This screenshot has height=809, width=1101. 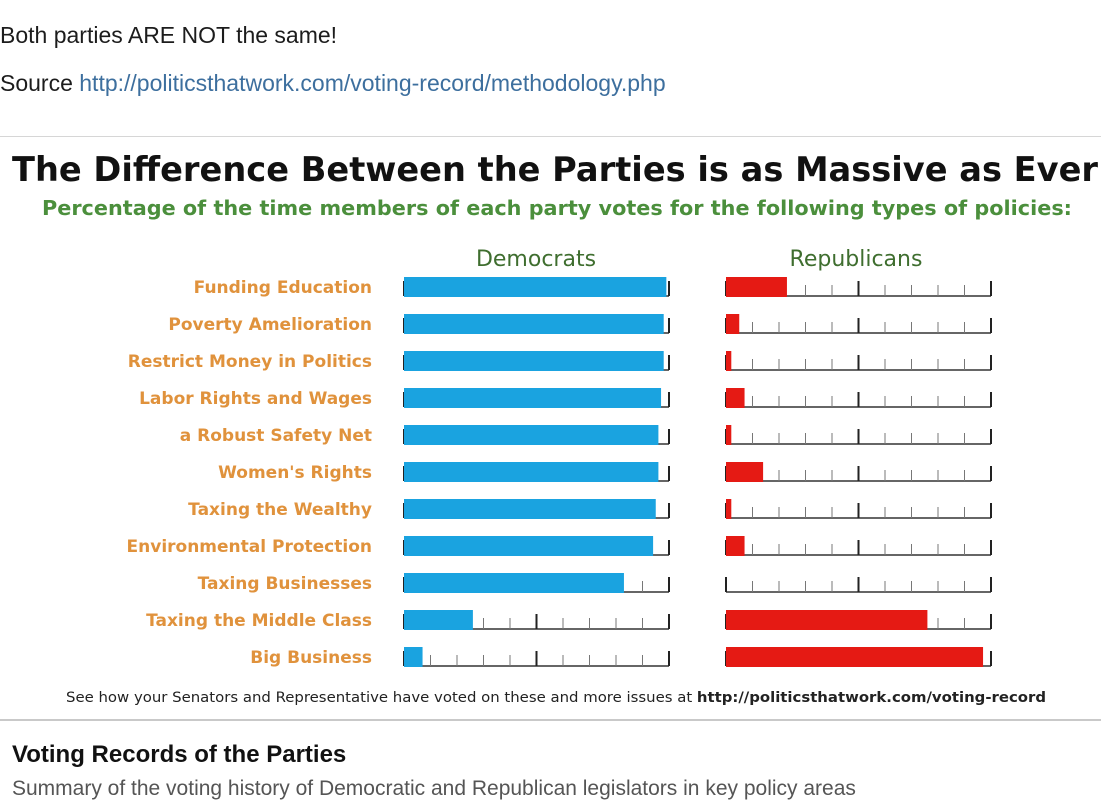 What do you see at coordinates (285, 584) in the screenshot?
I see `category-label: Taxing Businesses` at bounding box center [285, 584].